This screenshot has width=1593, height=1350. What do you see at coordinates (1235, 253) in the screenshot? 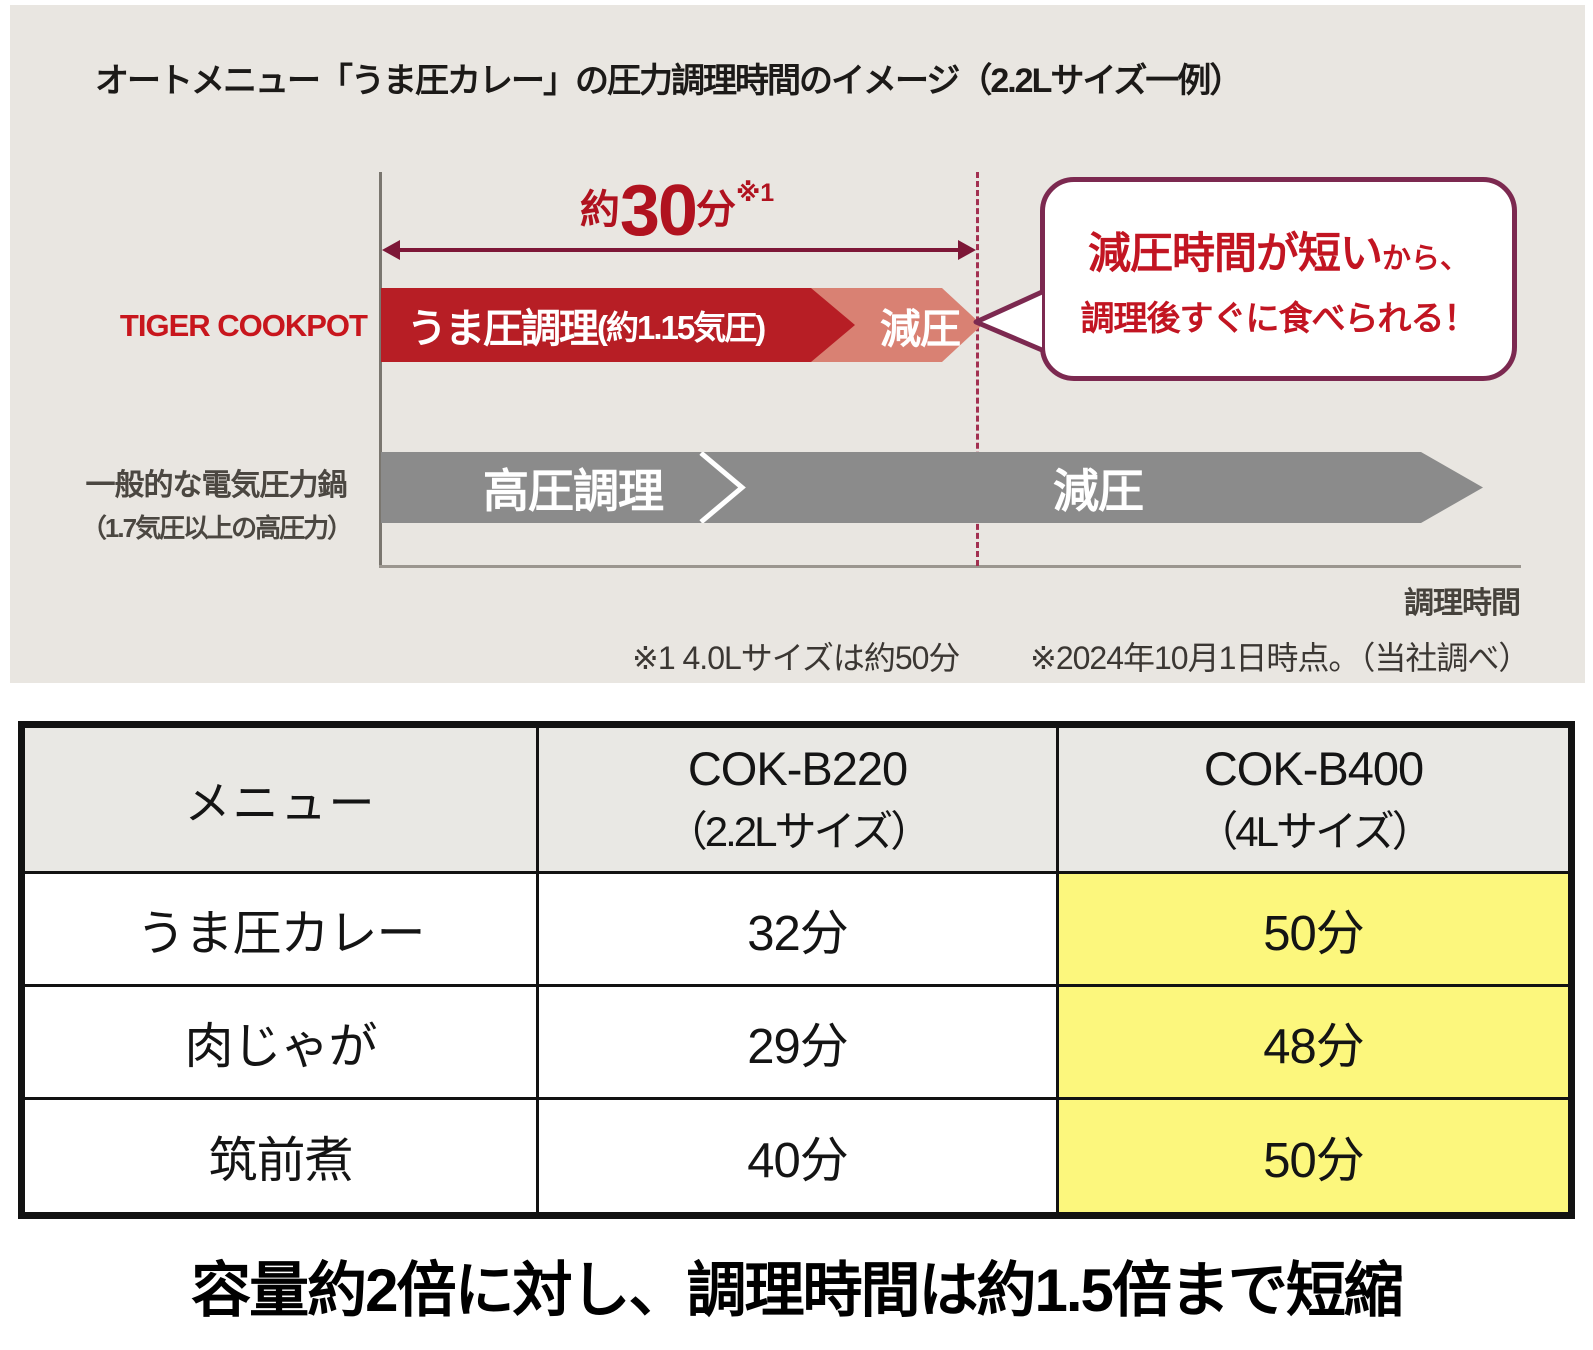
I see `callout-emphasis: 減圧時間が短い` at bounding box center [1235, 253].